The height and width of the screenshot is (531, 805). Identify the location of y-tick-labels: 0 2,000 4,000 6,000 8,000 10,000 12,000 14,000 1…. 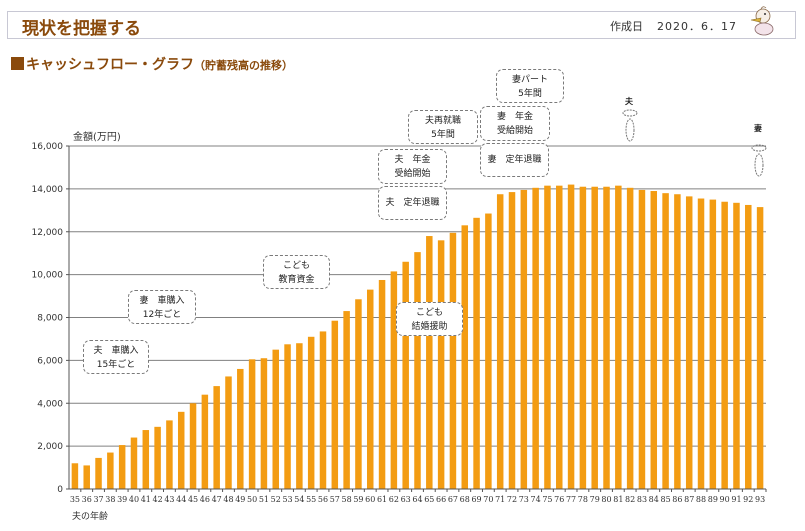
(50, 318).